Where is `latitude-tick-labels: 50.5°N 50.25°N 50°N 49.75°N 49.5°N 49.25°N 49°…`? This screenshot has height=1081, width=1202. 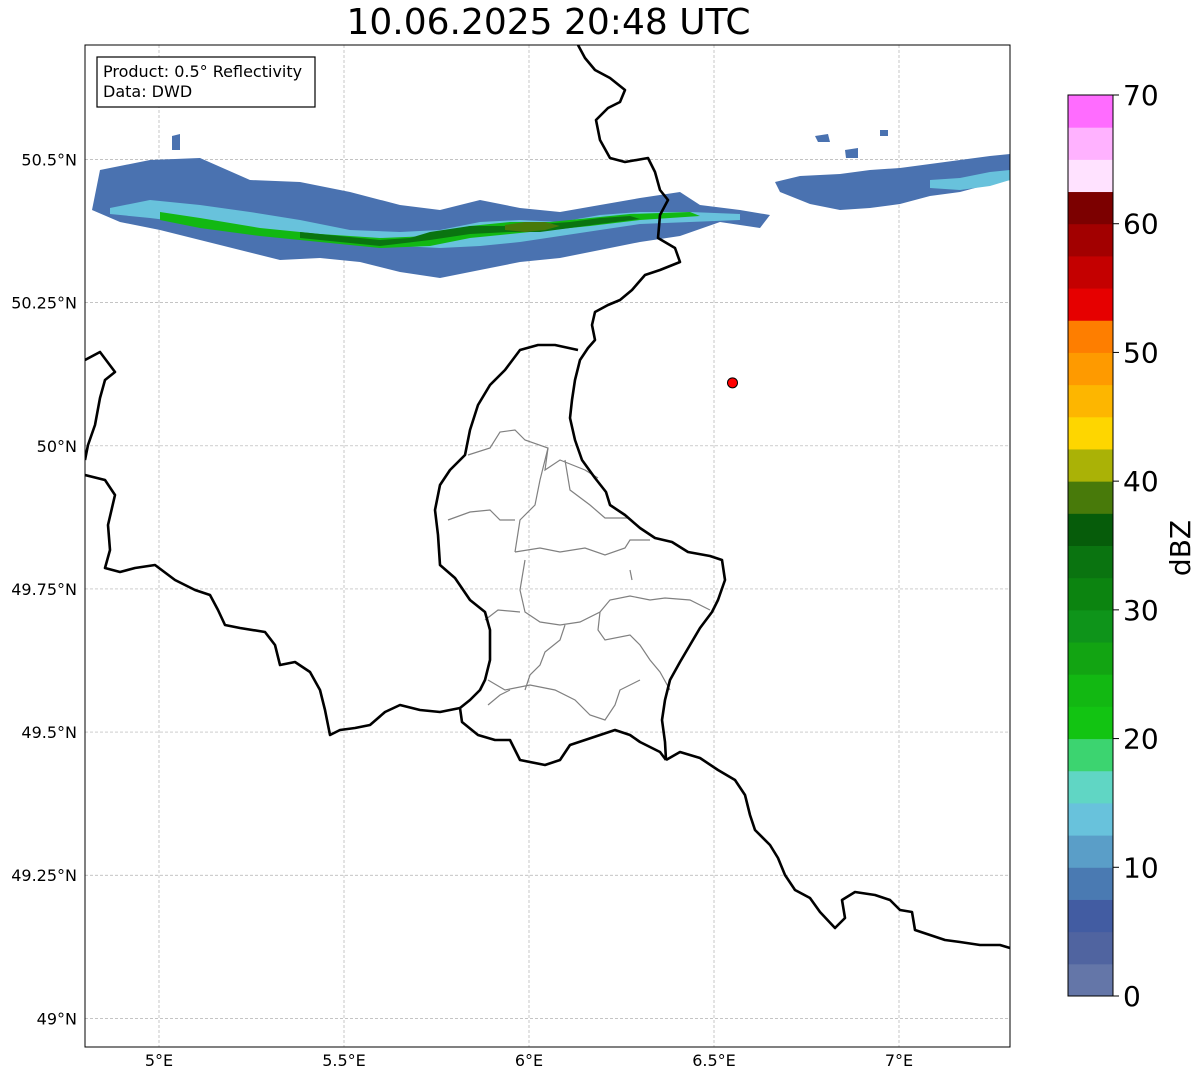
latitude-tick-labels: 50.5°N 50.25°N 50°N 49.75°N 49.5°N 49.25°N 49°… is located at coordinates (44, 590).